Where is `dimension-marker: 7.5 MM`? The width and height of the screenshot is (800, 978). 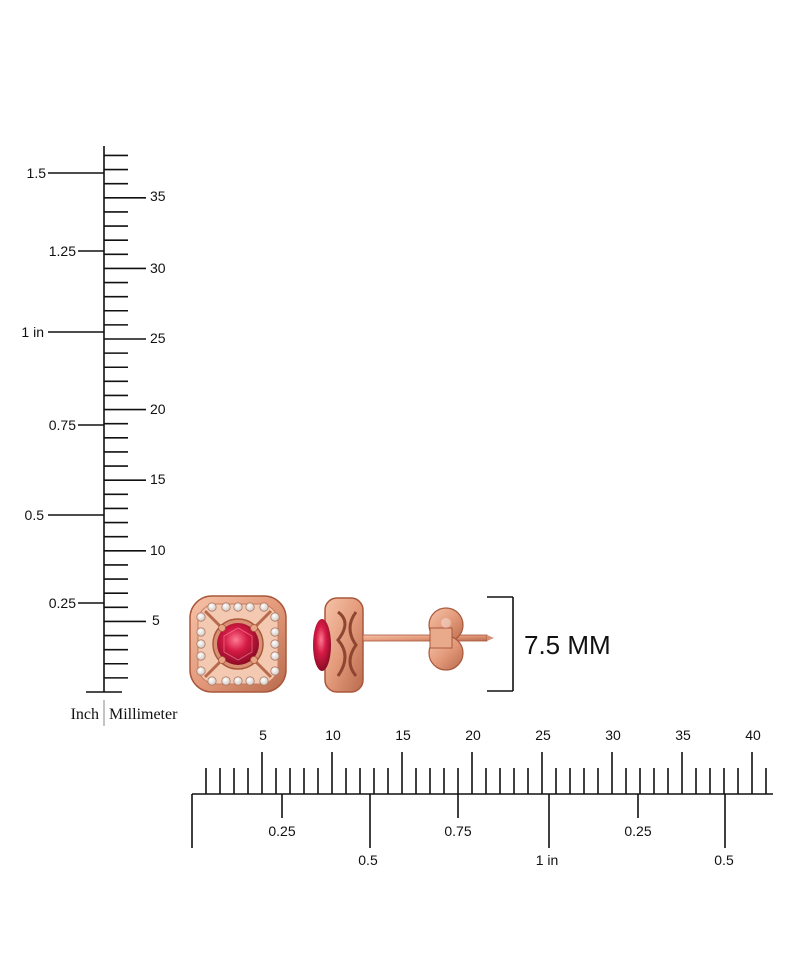 dimension-marker: 7.5 MM is located at coordinates (549, 644).